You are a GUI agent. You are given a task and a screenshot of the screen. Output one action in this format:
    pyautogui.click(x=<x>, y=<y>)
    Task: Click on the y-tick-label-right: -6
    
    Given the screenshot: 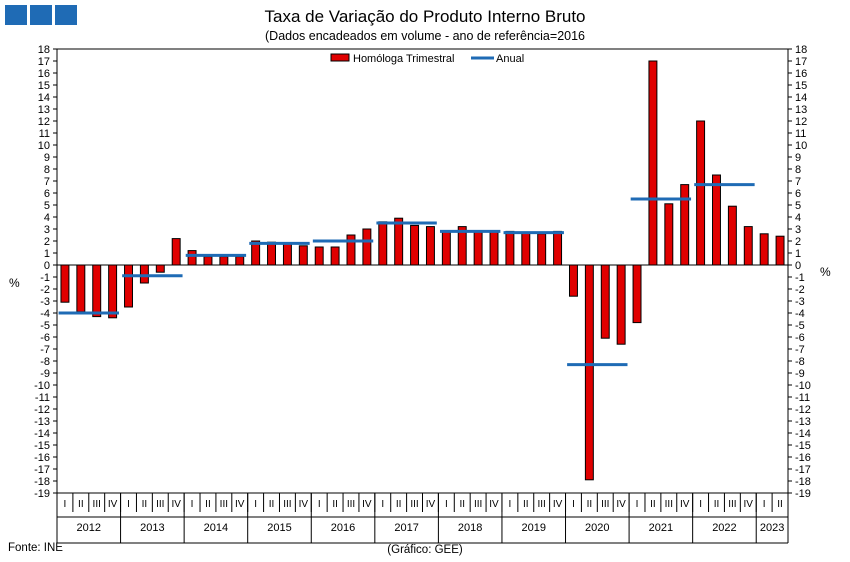 What is the action you would take?
    pyautogui.click(x=800, y=338)
    